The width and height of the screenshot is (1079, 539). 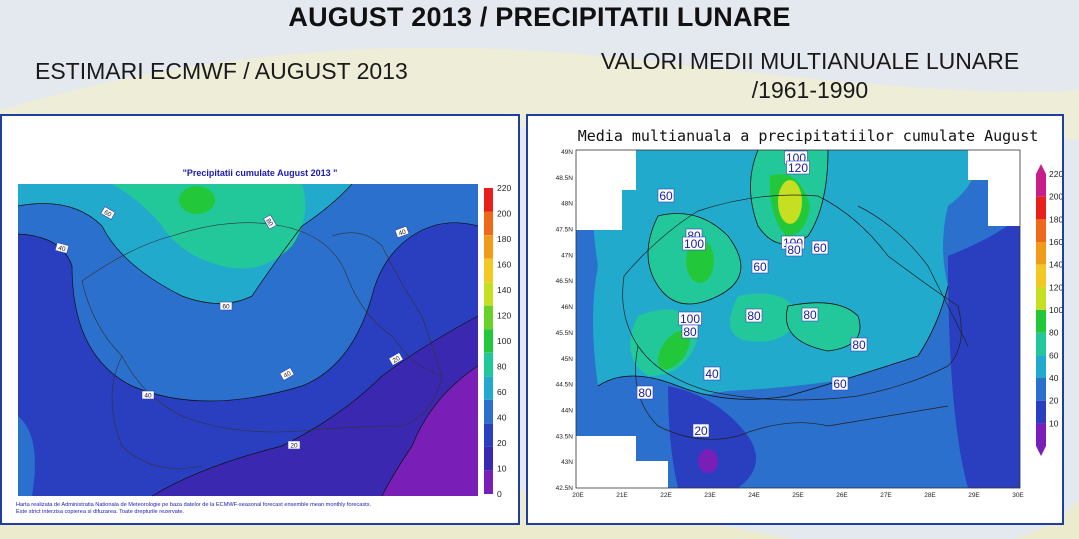 I want to click on right-lon-labels: 20E 21E 22E 23E 24E 25E 26E 27E 28E 29E 30E, so click(x=798, y=495).